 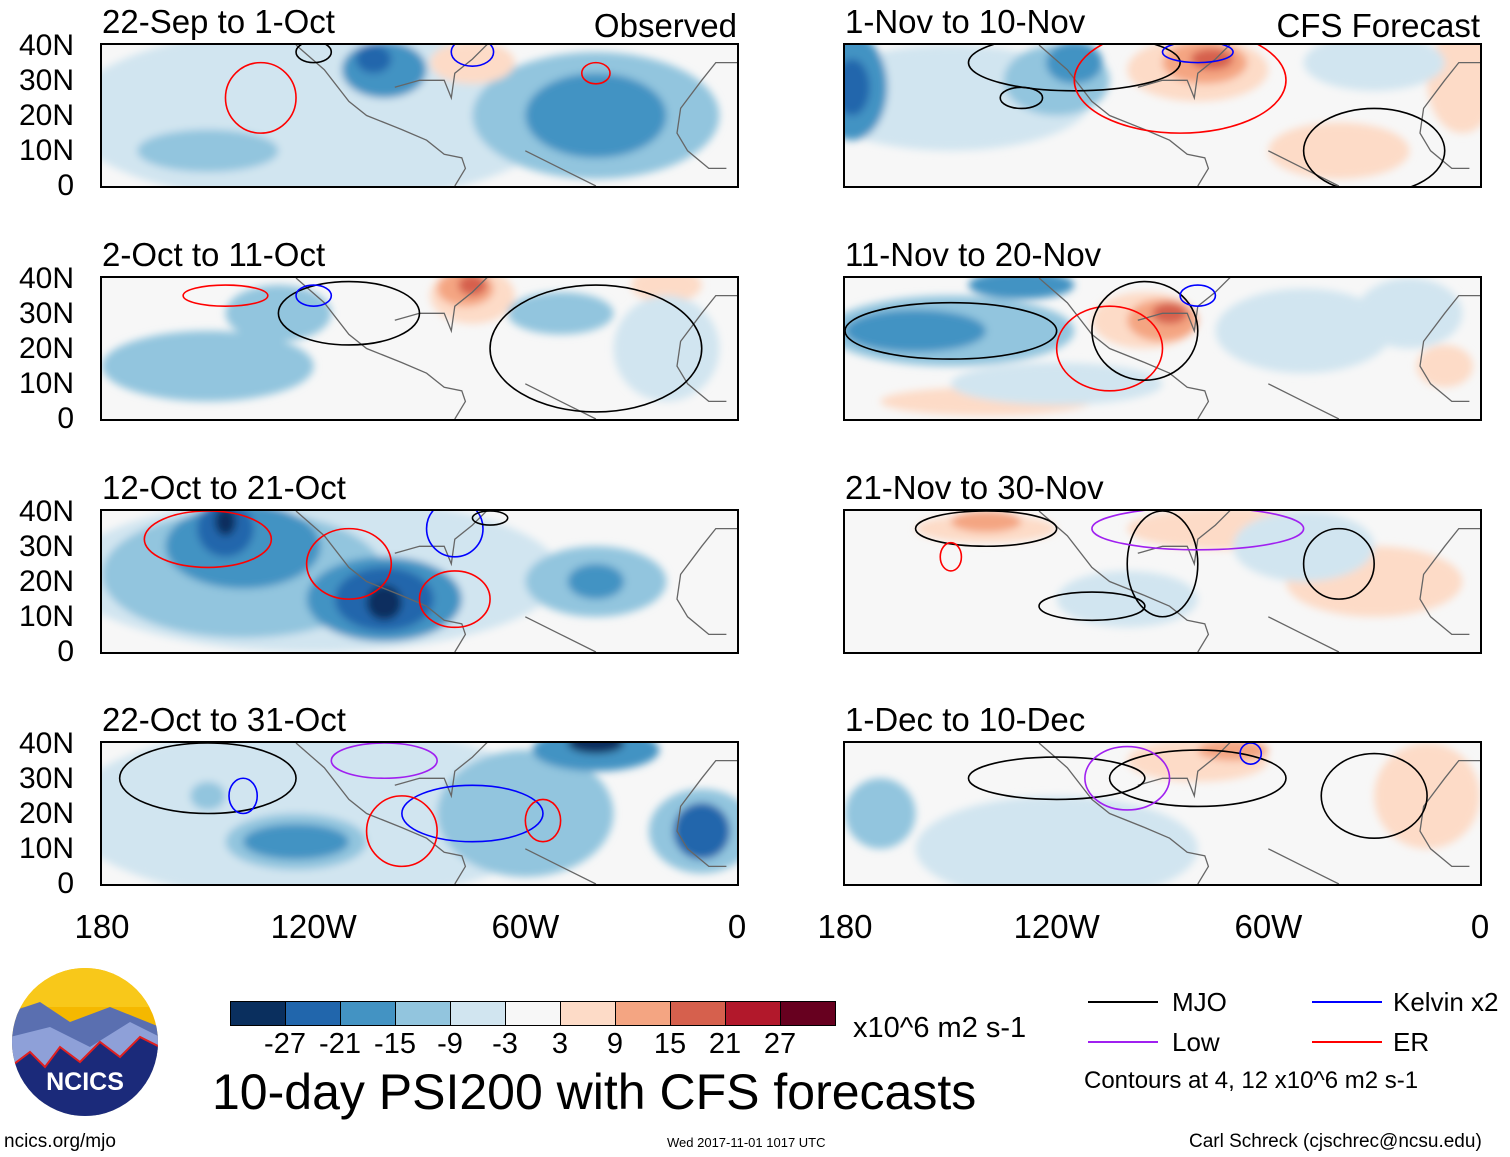 What do you see at coordinates (450, 1044) in the screenshot?
I see `colorbar-tick-label: -9` at bounding box center [450, 1044].